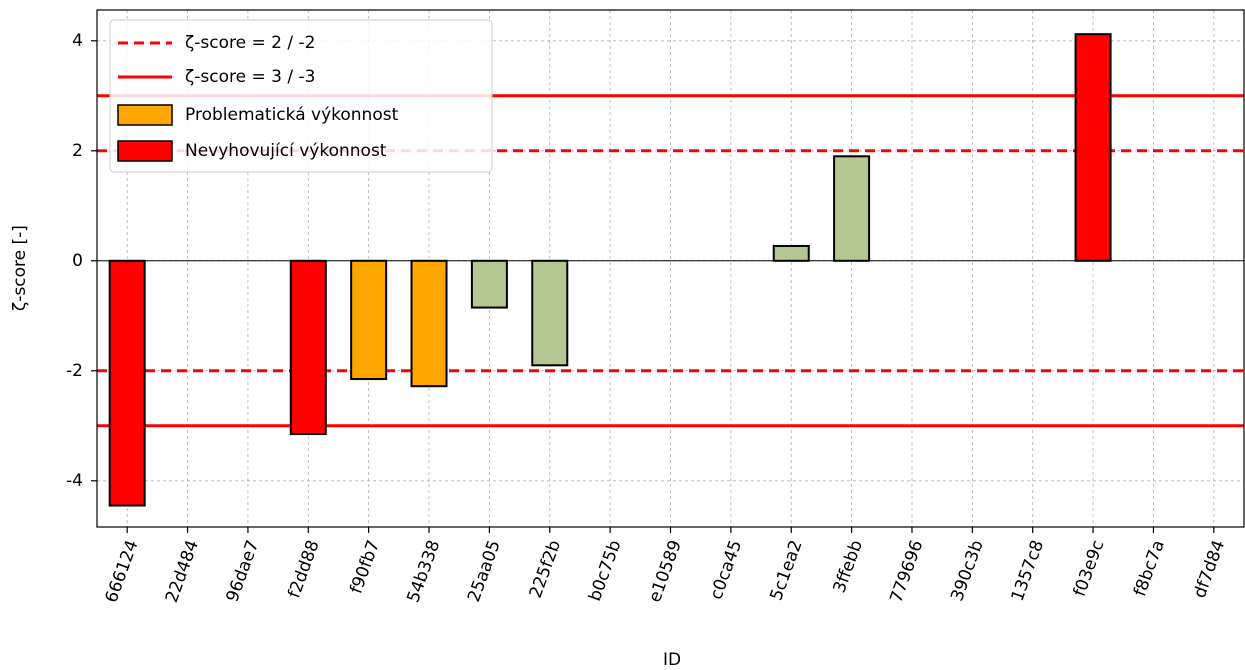 Image resolution: width=1245 pixels, height=670 pixels. Describe the element at coordinates (243, 571) in the screenshot. I see `x-tick-label: 96dae7` at that location.